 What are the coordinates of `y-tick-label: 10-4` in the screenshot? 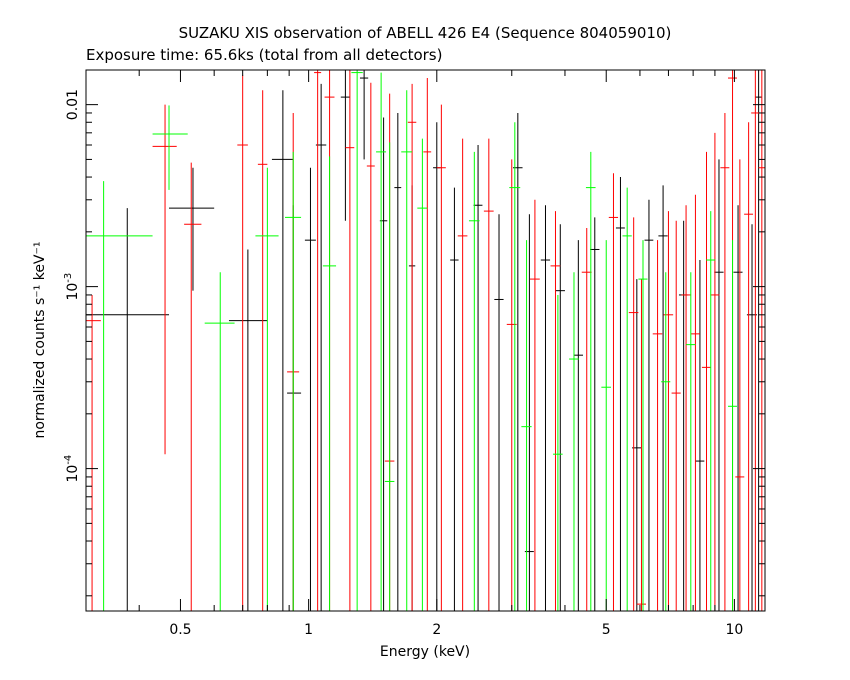 It's located at (72, 469).